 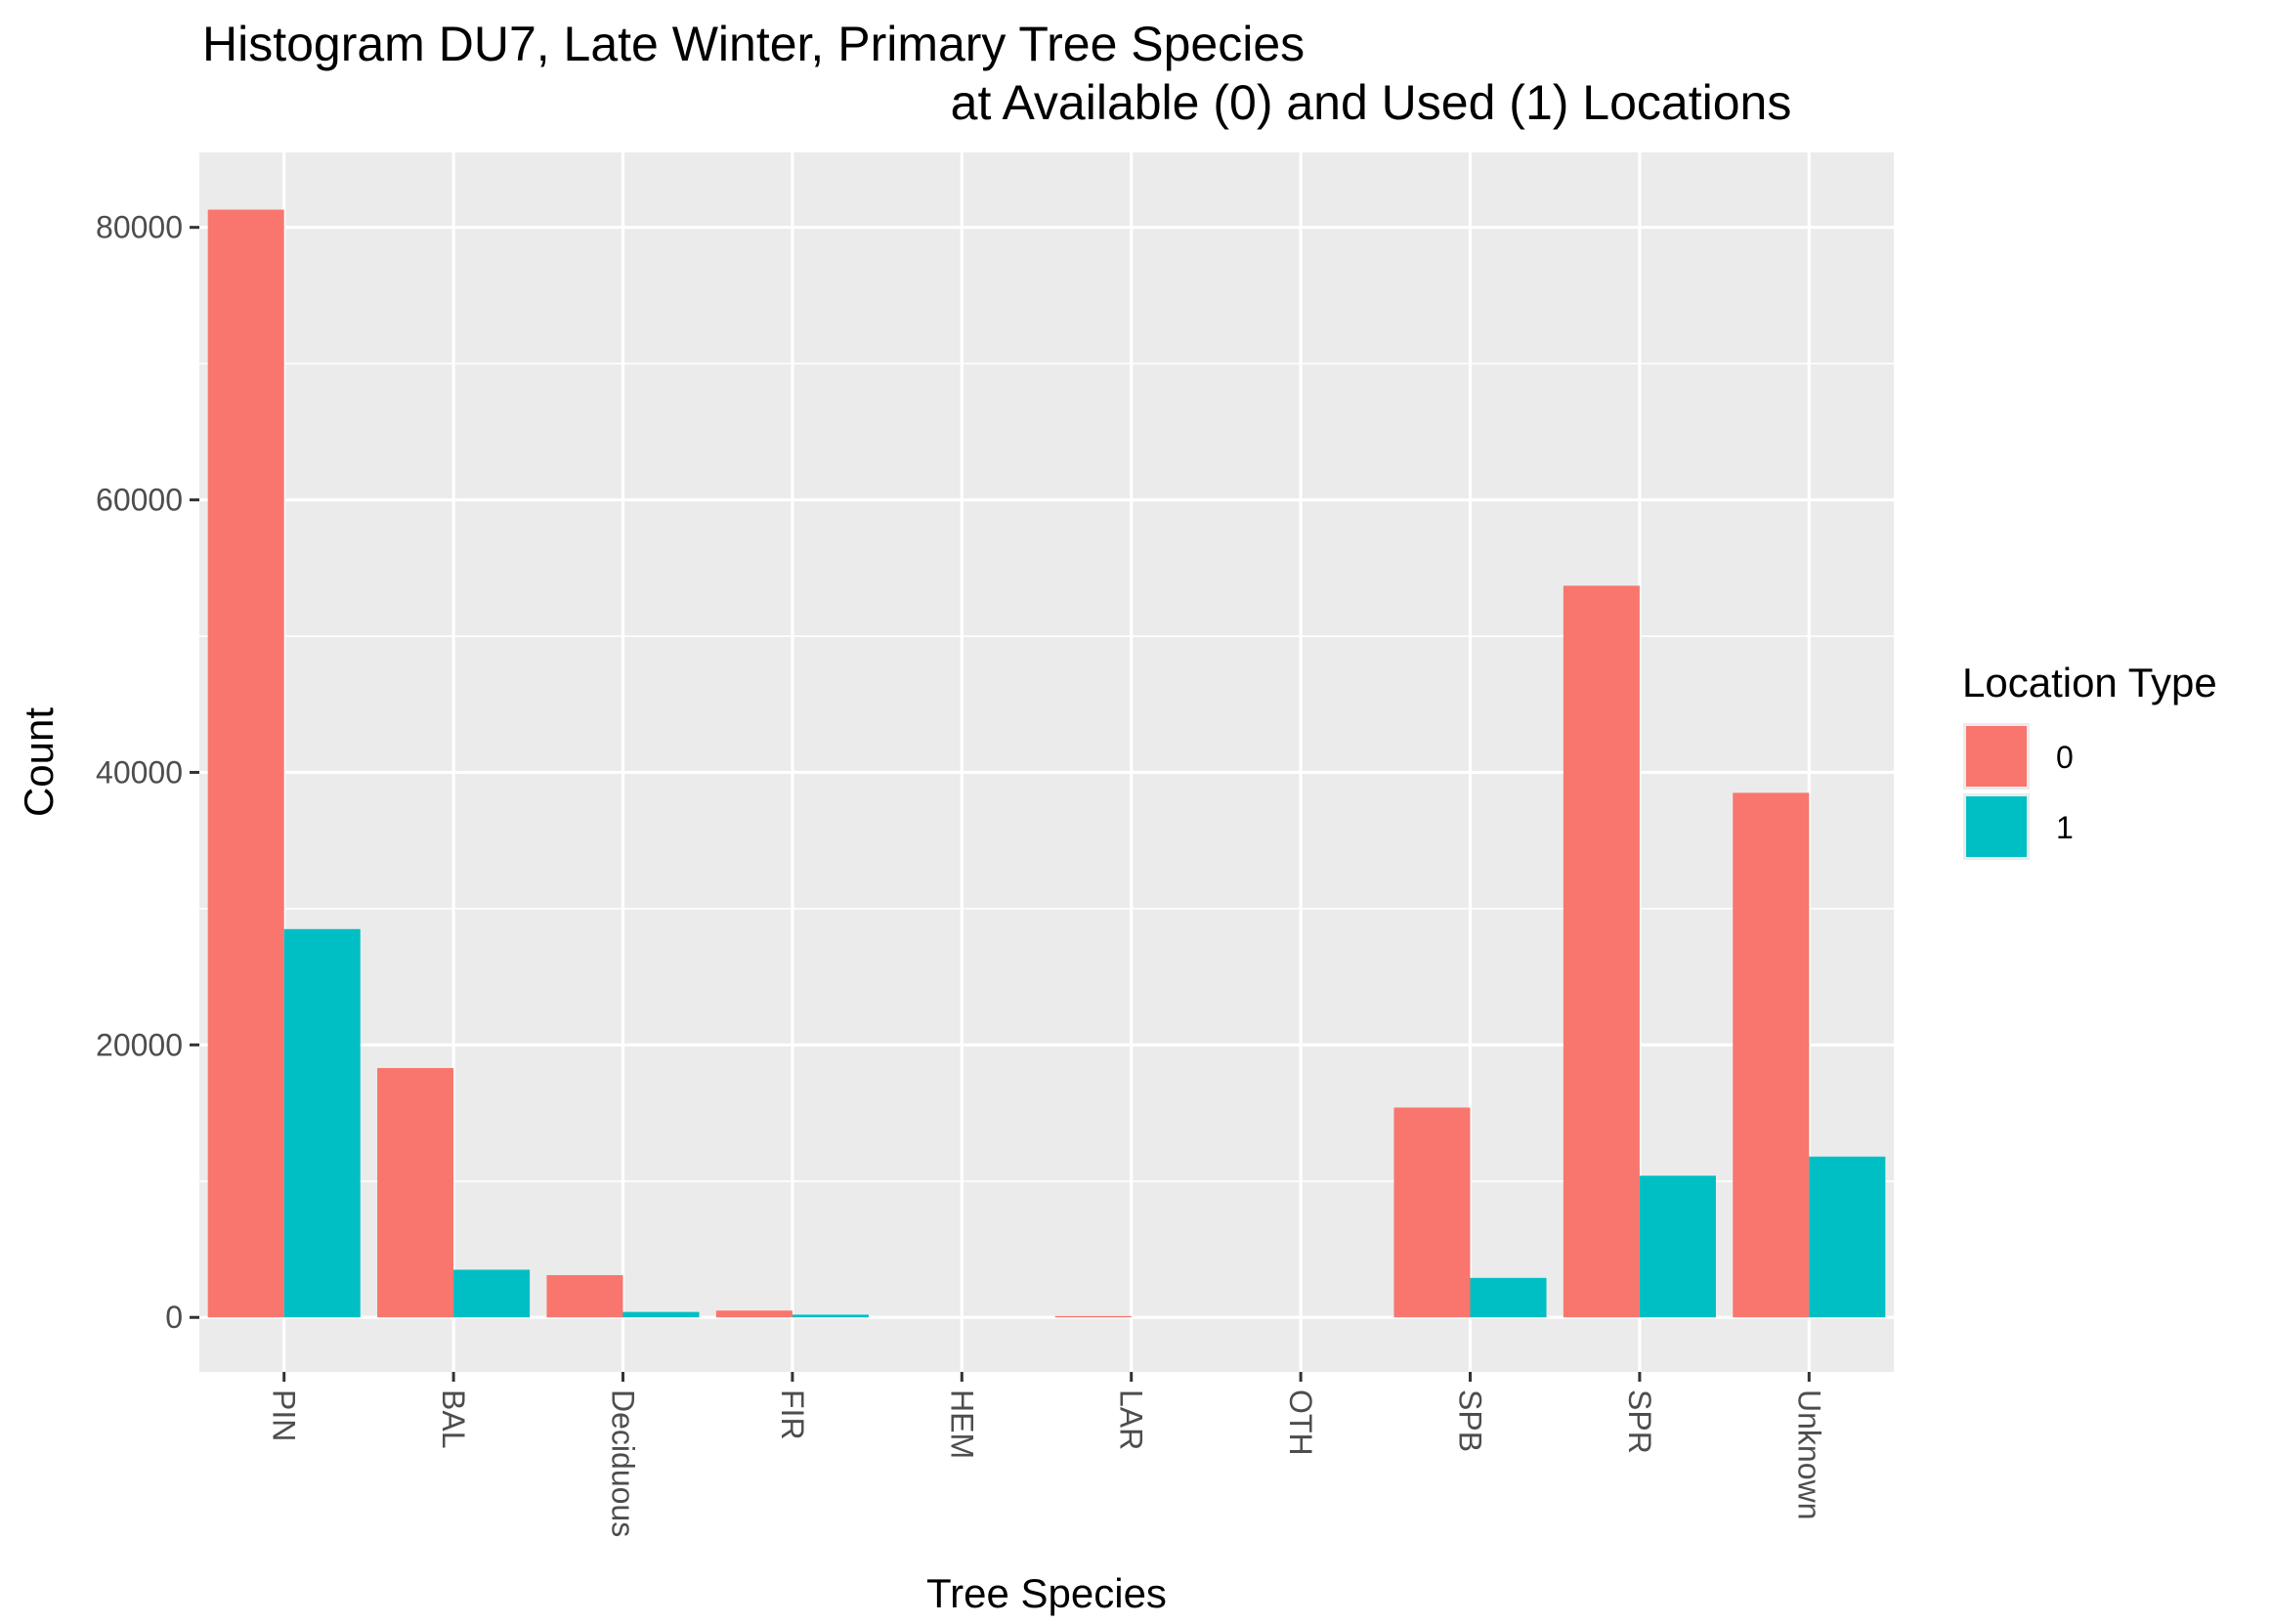 I want to click on x-tick-label: PIN, so click(x=284, y=1415).